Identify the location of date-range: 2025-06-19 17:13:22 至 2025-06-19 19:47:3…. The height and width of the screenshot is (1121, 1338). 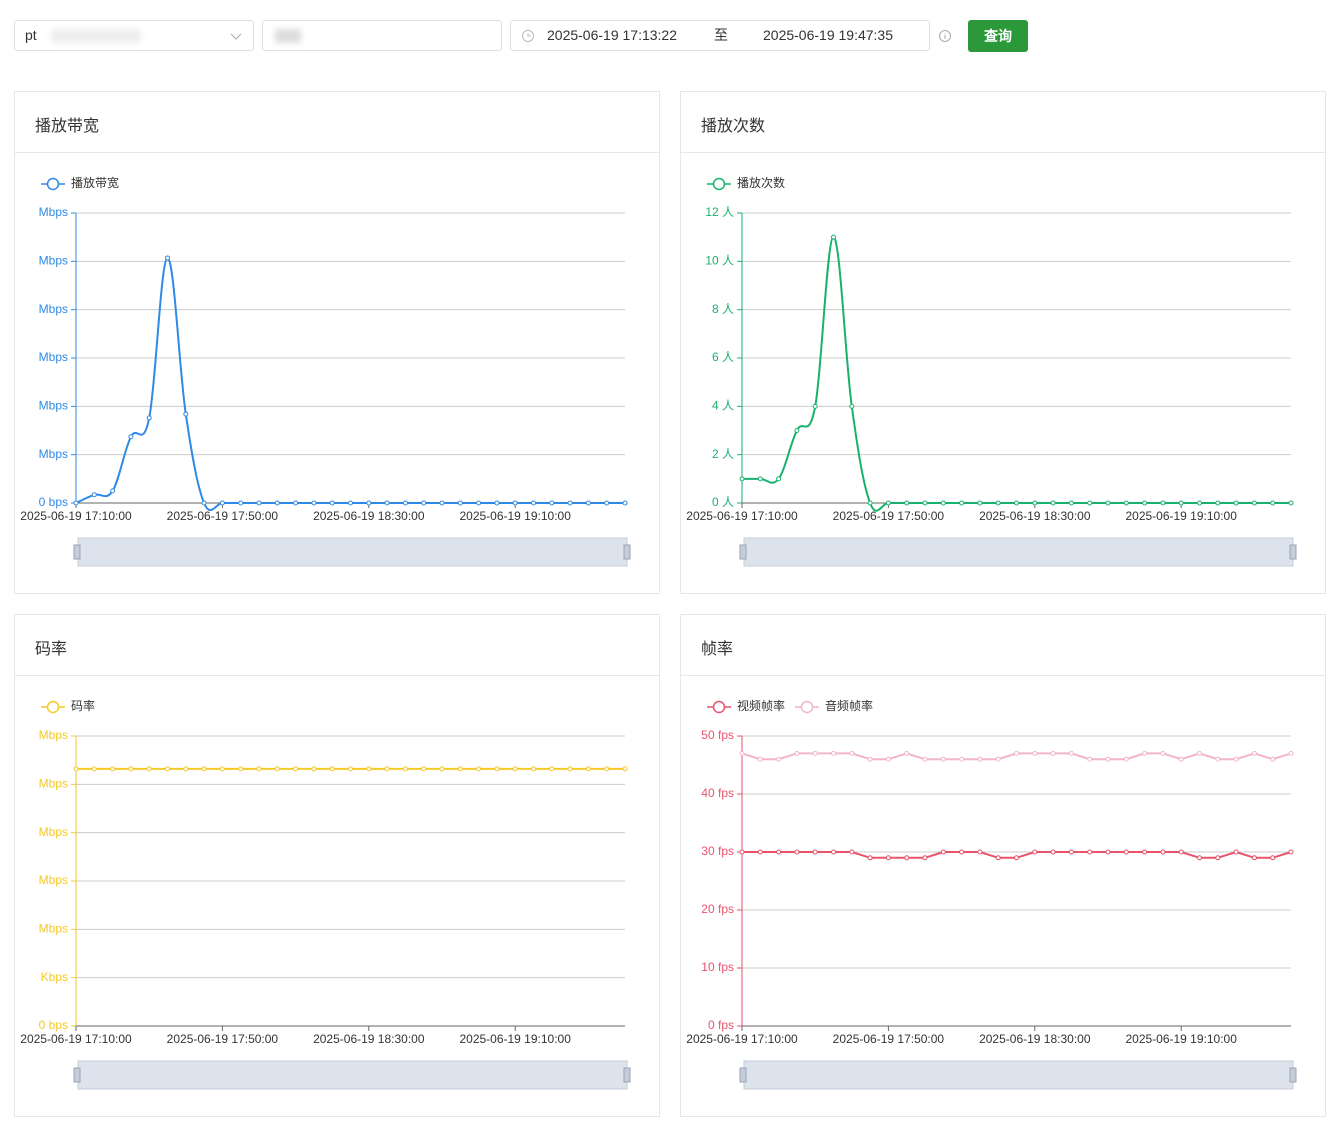
(720, 35).